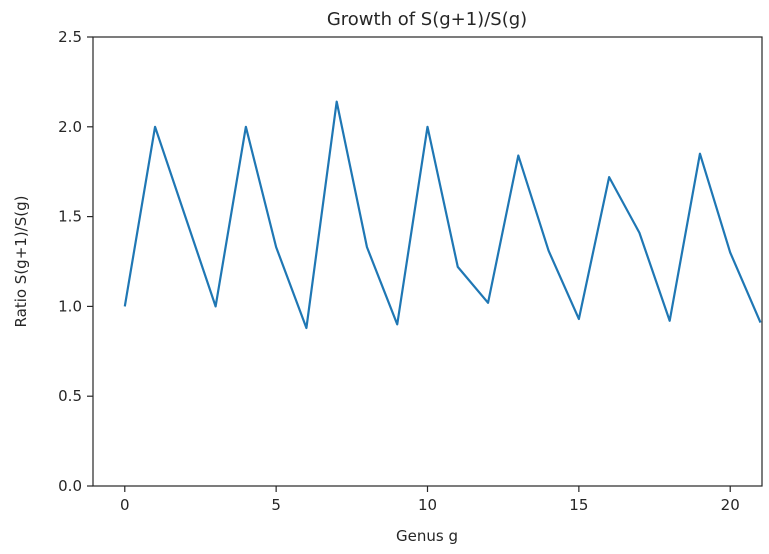  I want to click on y-tick-label: 1.0, so click(70, 306).